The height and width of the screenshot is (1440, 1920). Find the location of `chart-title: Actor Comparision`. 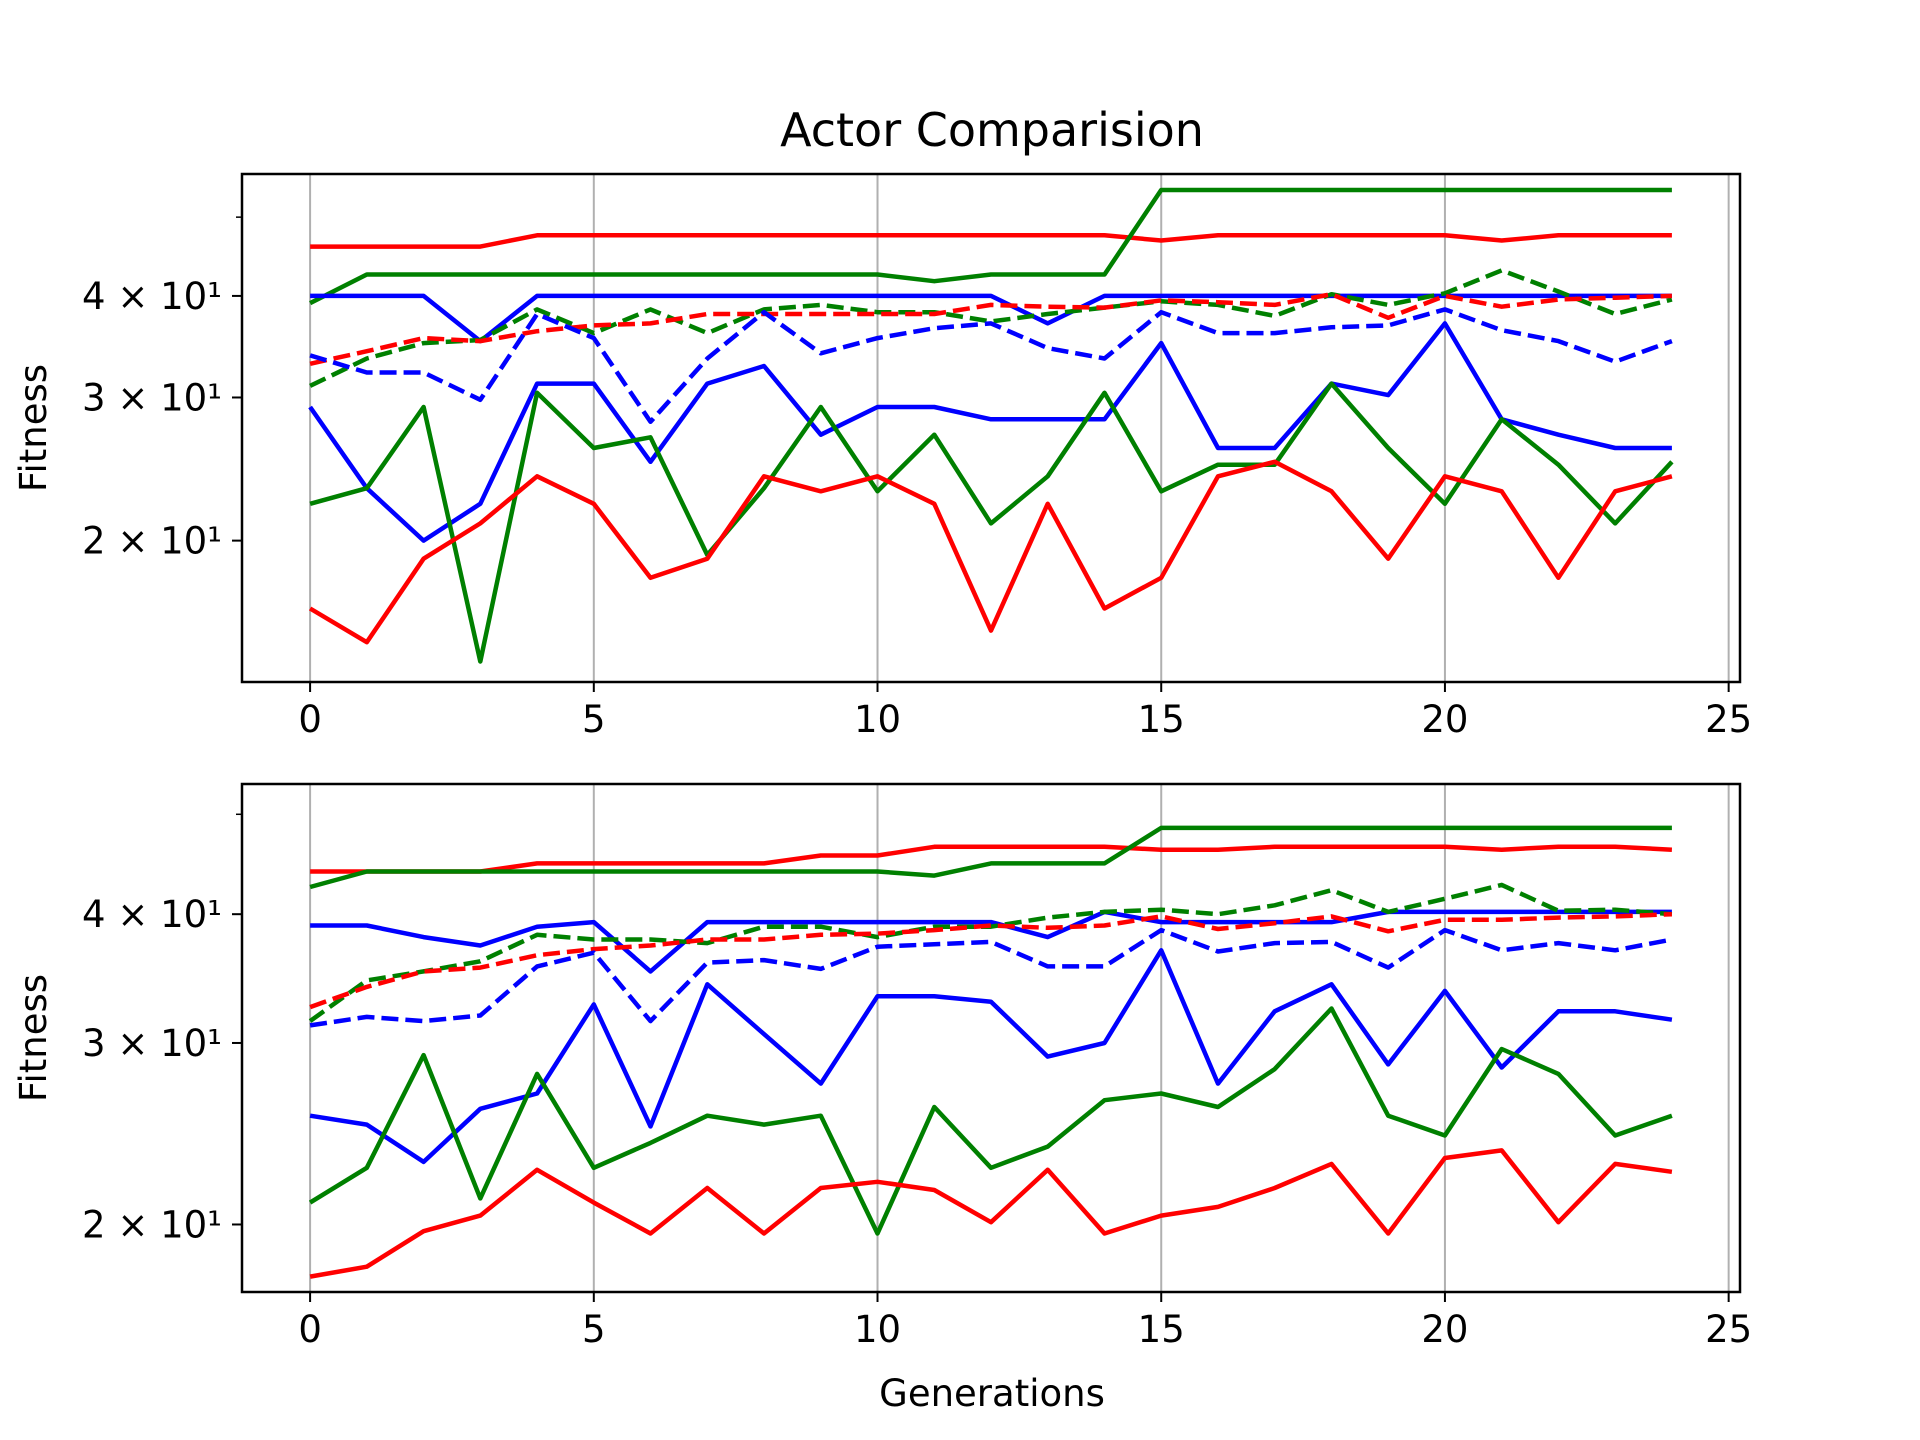

chart-title: Actor Comparision is located at coordinates (992, 130).